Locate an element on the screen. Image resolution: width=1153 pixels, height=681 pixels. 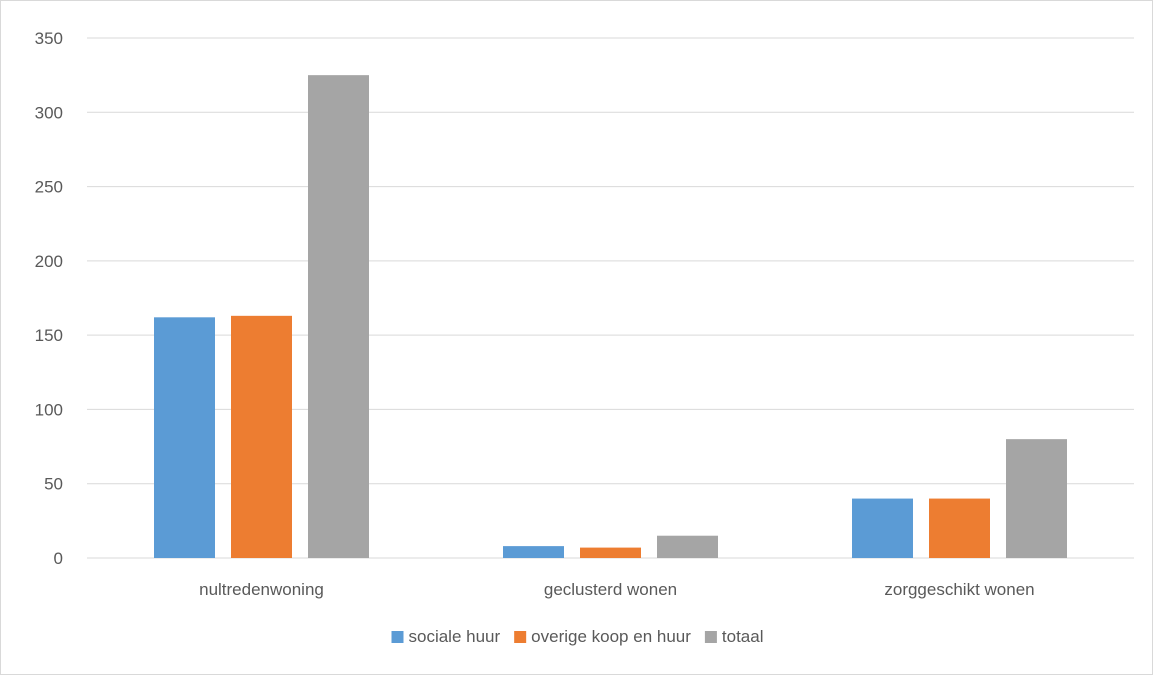
legend-label: overige koop en huur is located at coordinates (611, 636).